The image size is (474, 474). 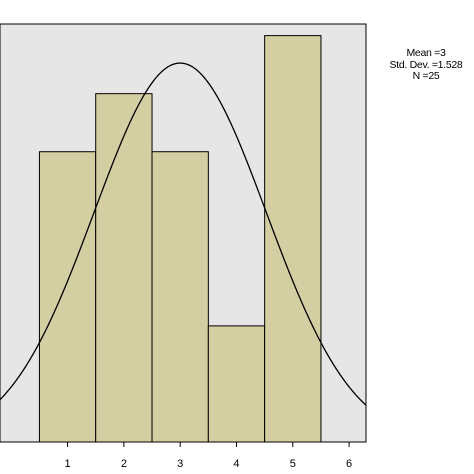 I want to click on x-tick-label: 3, so click(x=180, y=464).